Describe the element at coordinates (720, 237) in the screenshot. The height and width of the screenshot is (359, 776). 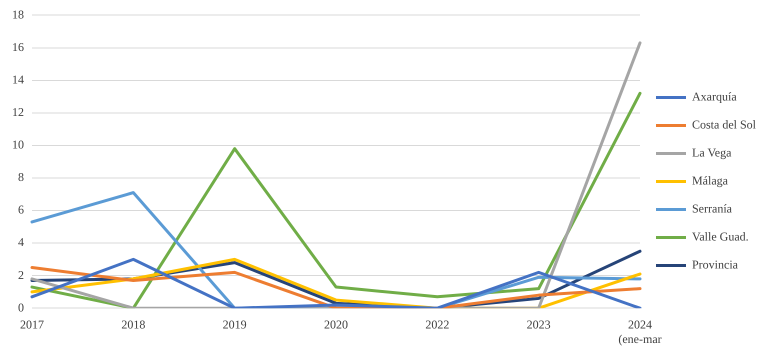
I see `legend-label: Valle Guad.` at that location.